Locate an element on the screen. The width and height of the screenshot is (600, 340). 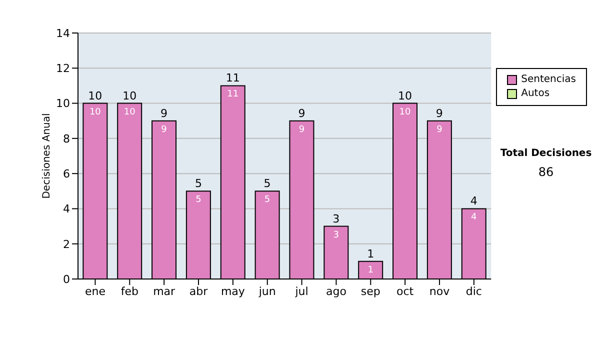
x-tick-label: mar is located at coordinates (164, 291).